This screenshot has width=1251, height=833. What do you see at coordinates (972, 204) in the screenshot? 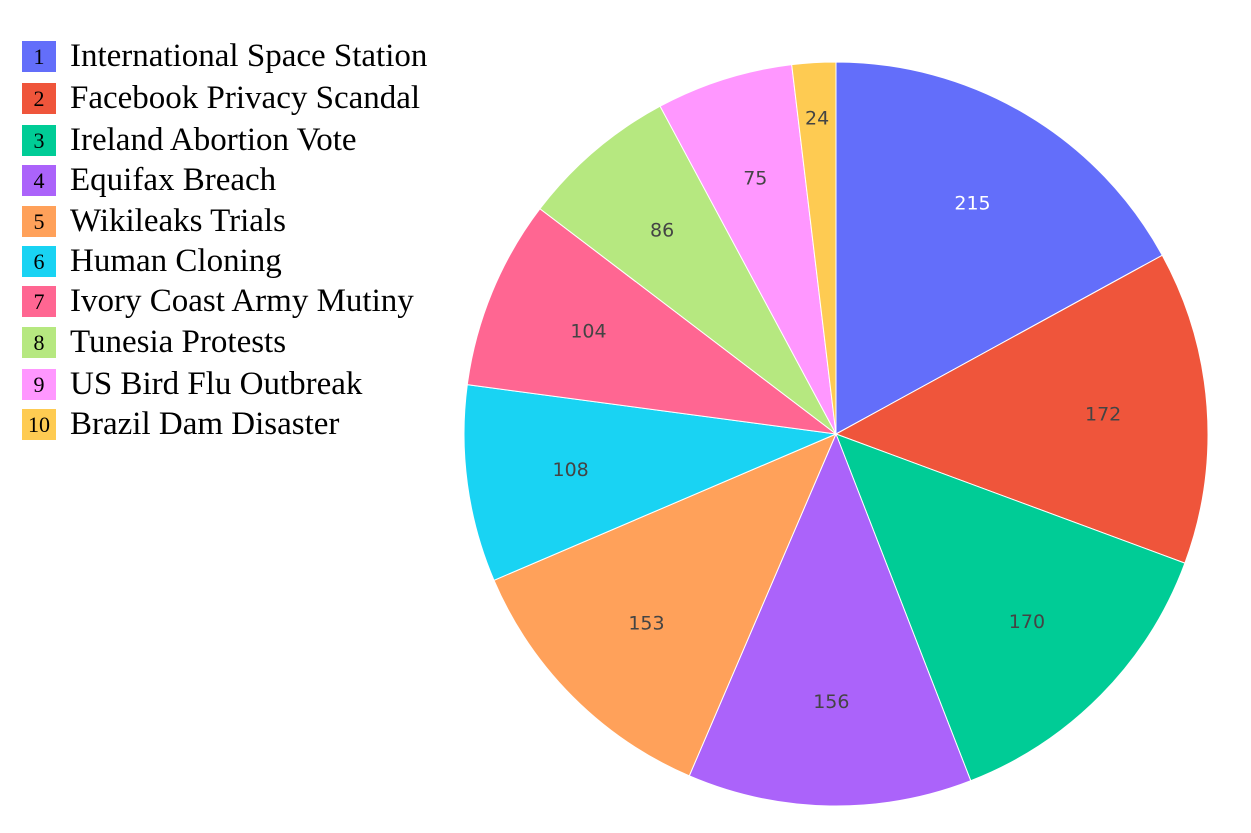
I see `slice-value-label: 215` at bounding box center [972, 204].